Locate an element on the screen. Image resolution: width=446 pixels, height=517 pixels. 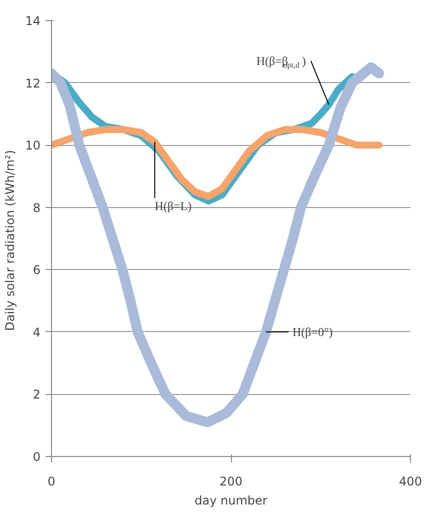
y-tick-label: 14 is located at coordinates (33, 21).